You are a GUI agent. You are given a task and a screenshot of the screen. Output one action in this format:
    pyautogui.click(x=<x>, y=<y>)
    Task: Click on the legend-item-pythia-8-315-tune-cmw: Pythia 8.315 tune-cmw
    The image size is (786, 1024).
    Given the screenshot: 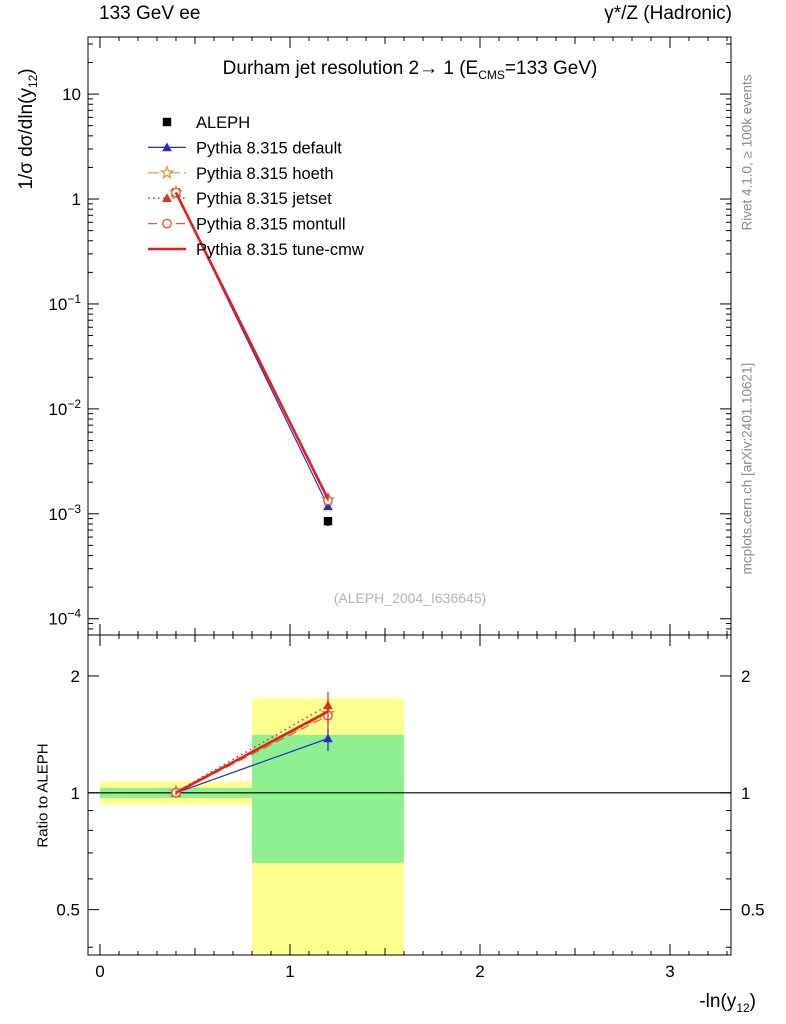 What is the action you would take?
    pyautogui.click(x=256, y=250)
    